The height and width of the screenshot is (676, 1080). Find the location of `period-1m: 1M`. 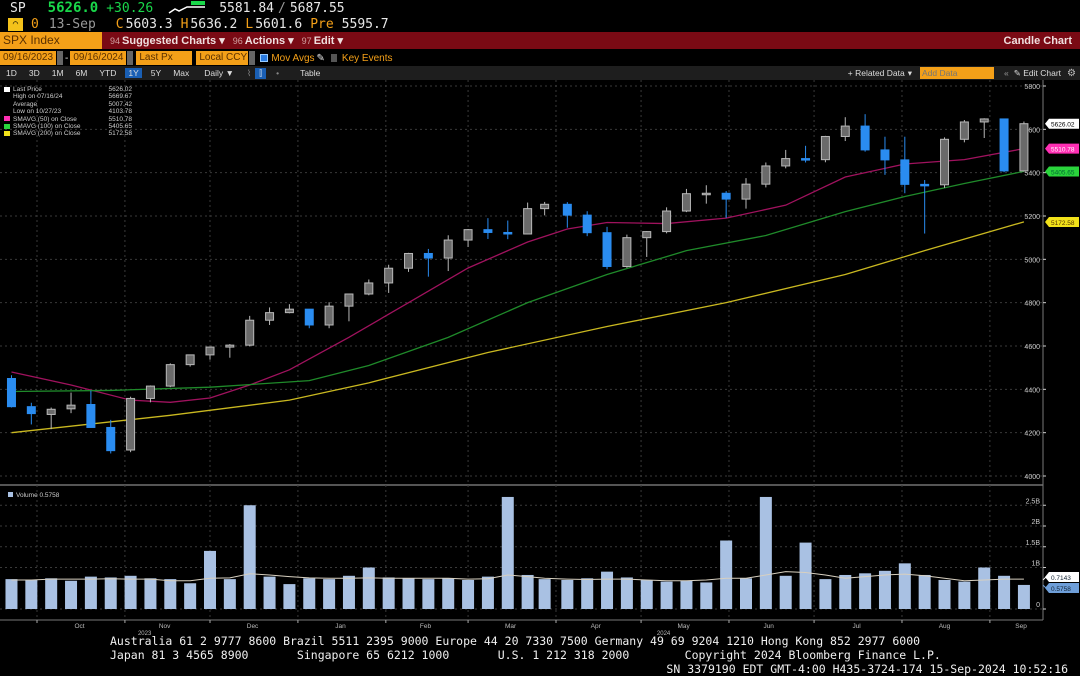

period-1m: 1M is located at coordinates (57, 73).